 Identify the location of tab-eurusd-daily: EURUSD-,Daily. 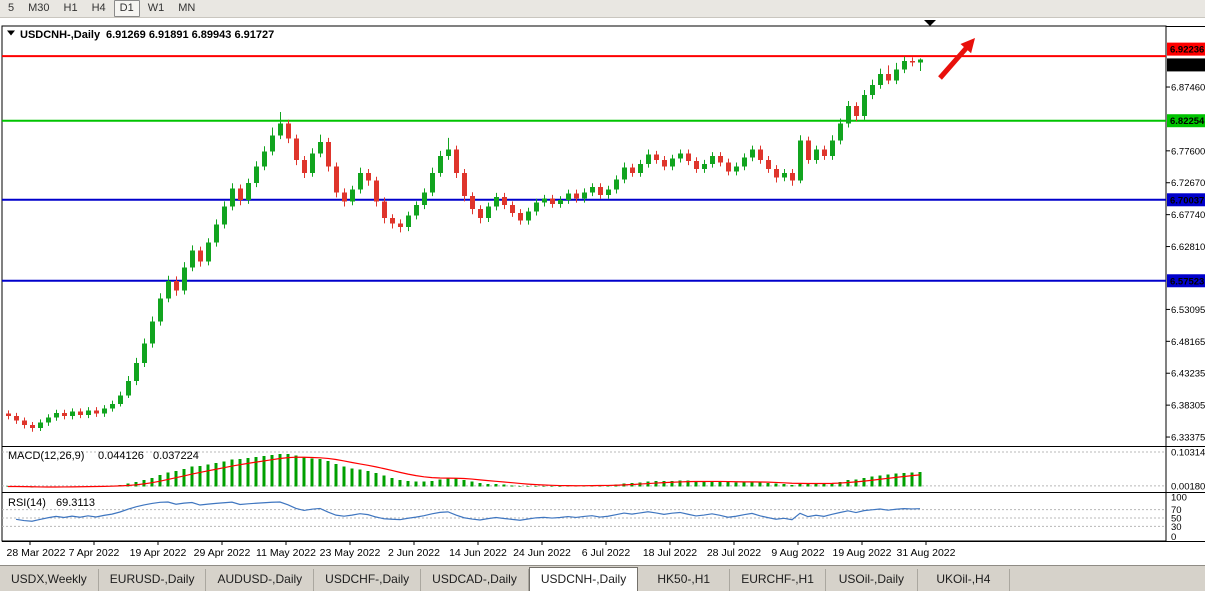
(153, 580).